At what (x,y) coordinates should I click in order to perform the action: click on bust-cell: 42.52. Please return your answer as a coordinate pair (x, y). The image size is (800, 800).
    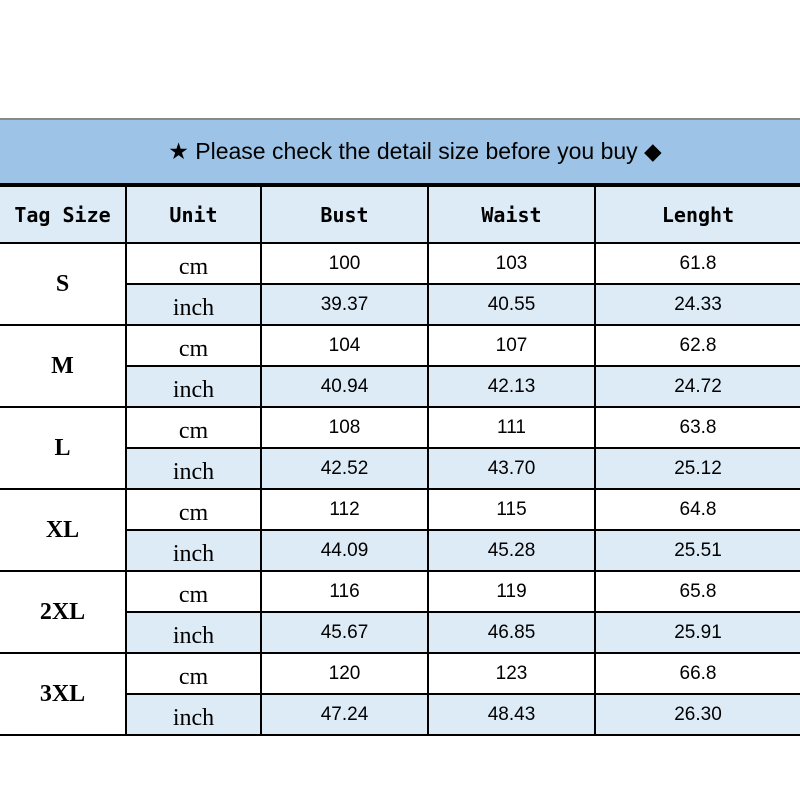
    Looking at the image, I should click on (344, 468).